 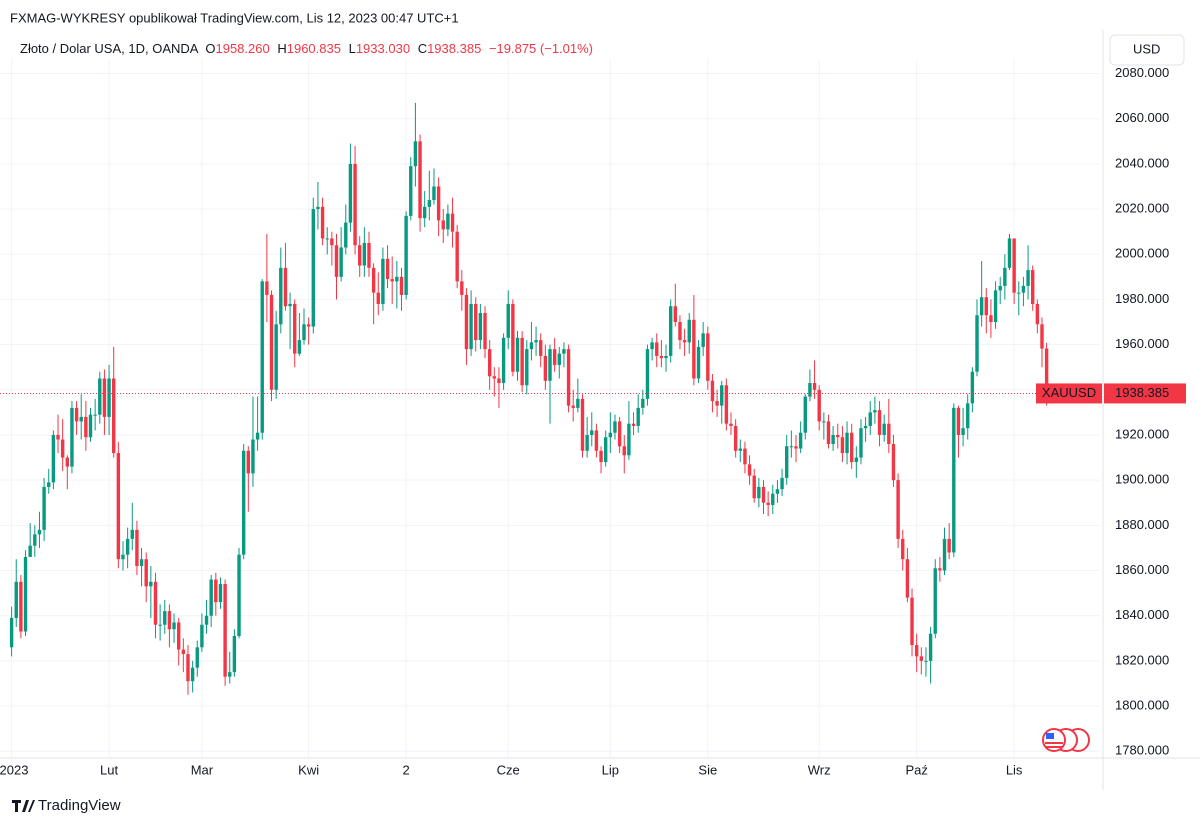 What do you see at coordinates (707, 769) in the screenshot?
I see `x-tick-label: Sie` at bounding box center [707, 769].